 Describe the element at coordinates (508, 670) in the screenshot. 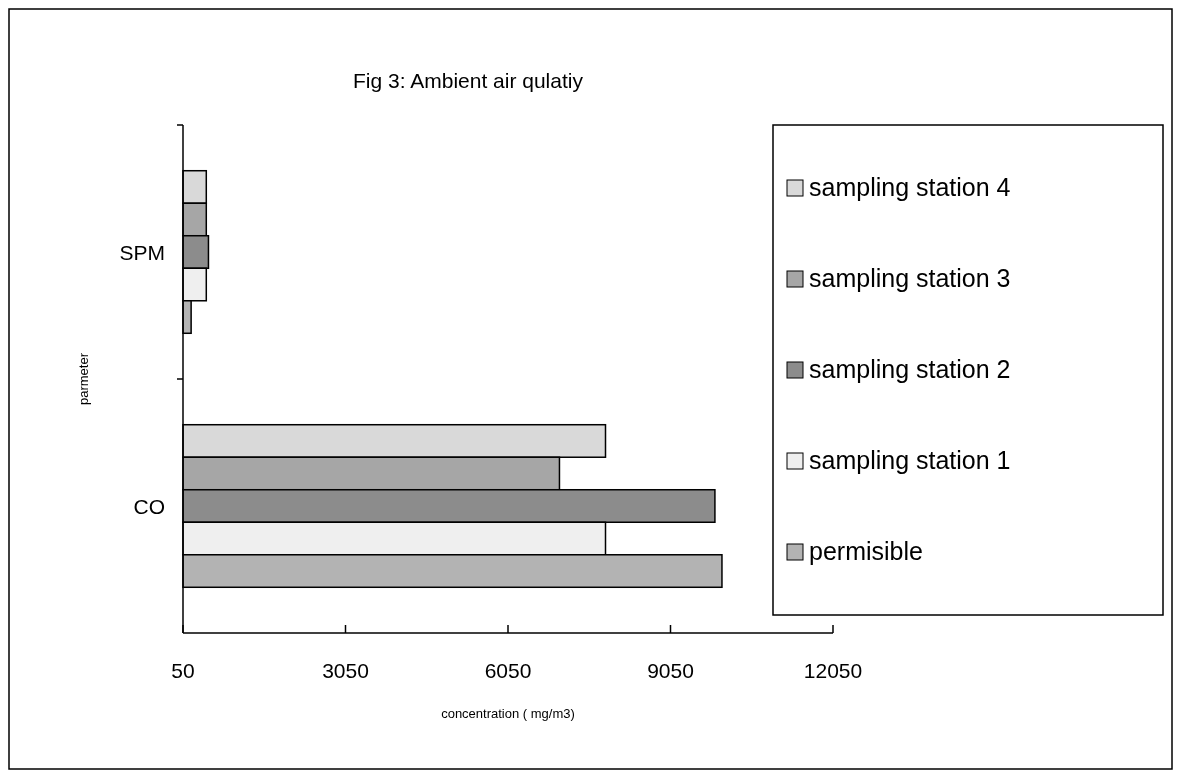

I see `x-tick-label: 6050` at that location.